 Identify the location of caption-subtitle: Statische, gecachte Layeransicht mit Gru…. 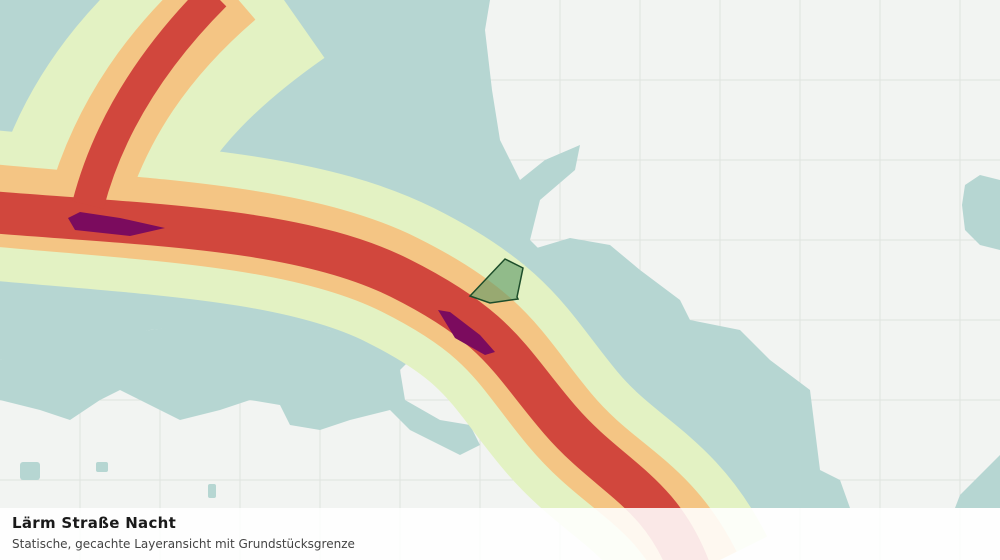
(183, 544).